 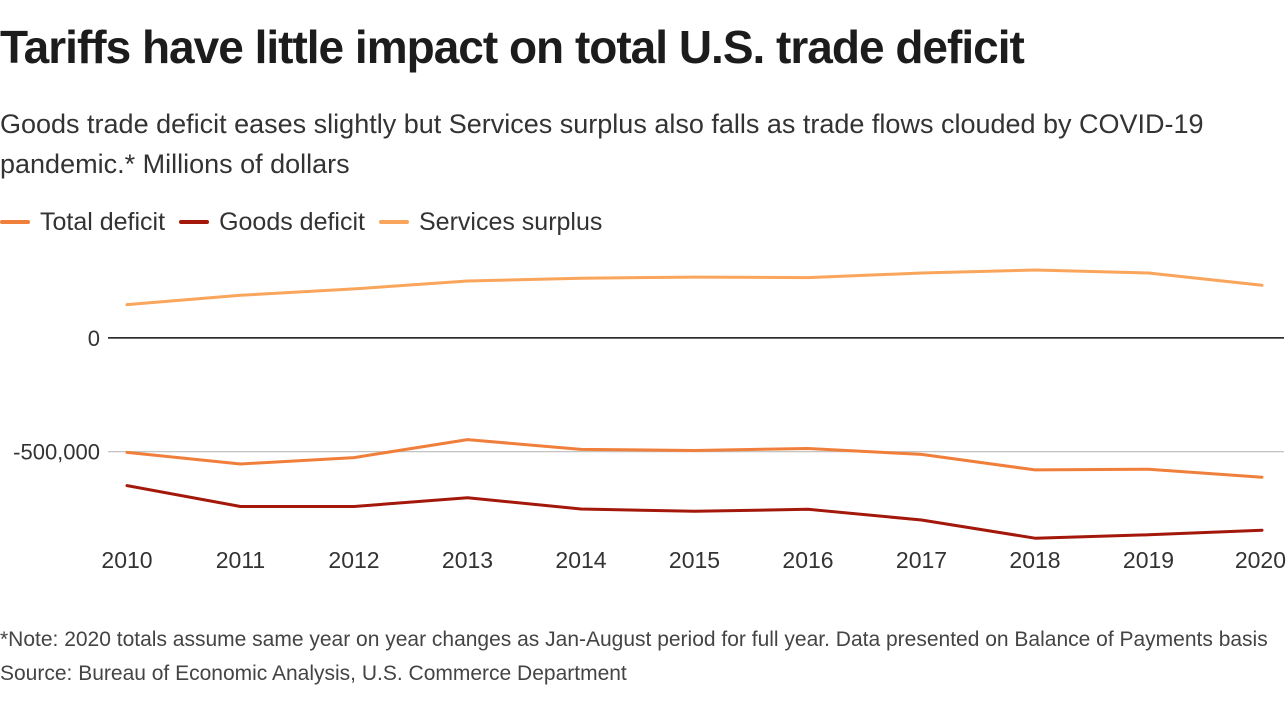 What do you see at coordinates (1148, 560) in the screenshot?
I see `x-tick-label: 2019` at bounding box center [1148, 560].